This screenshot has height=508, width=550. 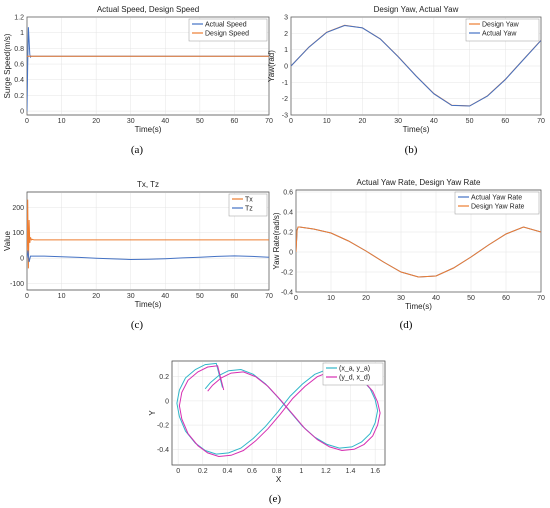 I want to click on legend: (x_a, y_a) (y_d, x_d), so click(x=353, y=374).